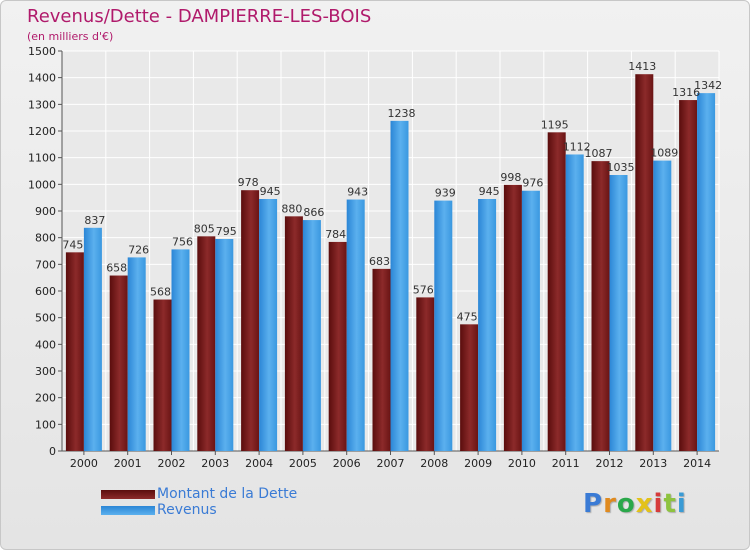  What do you see at coordinates (226, 231) in the screenshot?
I see `data-label: 795` at bounding box center [226, 231].